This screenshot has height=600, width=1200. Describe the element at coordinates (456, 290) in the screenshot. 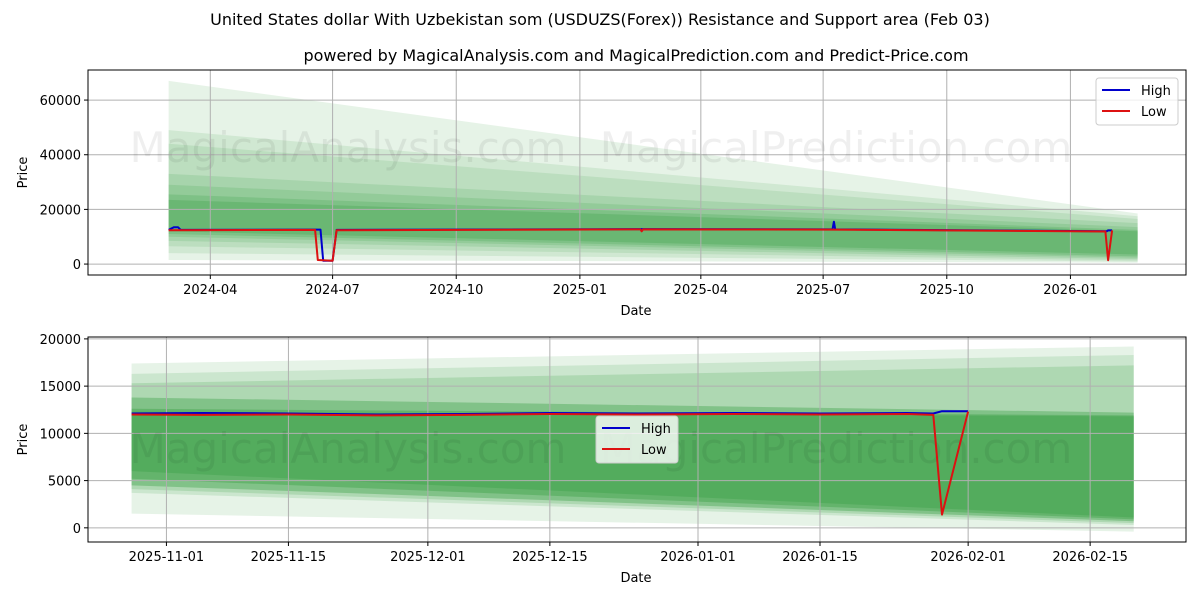

I see `x-tick-label: 2024-10` at that location.